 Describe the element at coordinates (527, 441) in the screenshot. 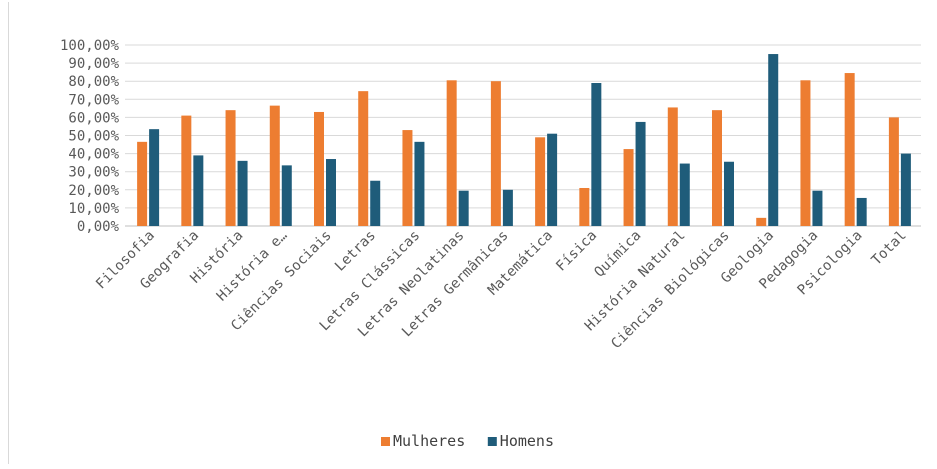

I see `legend-label-homens: Homens` at that location.